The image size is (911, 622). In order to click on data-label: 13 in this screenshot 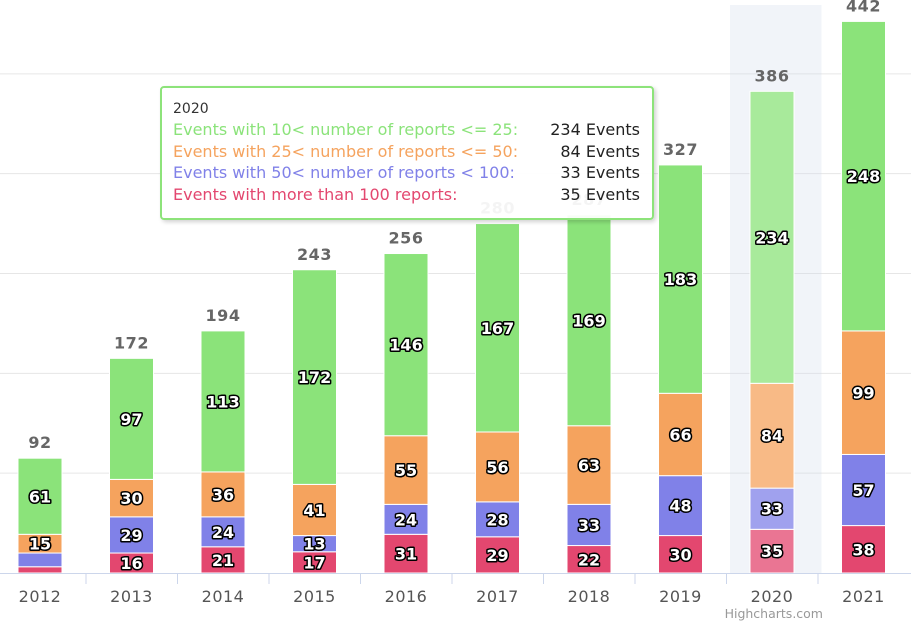, I will do `click(314, 544)`.